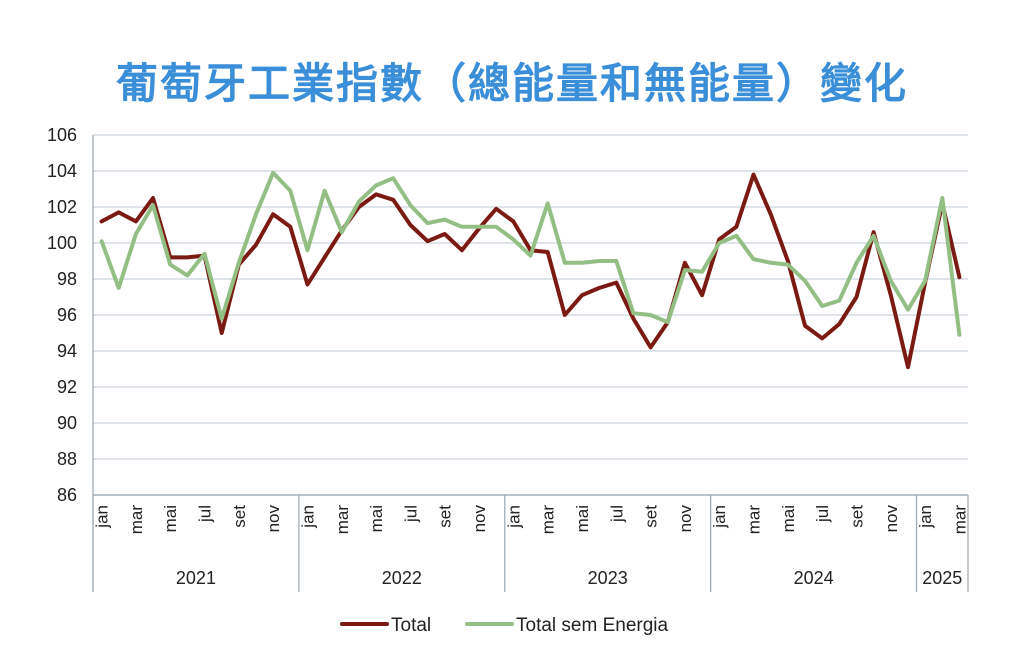  Describe the element at coordinates (67, 495) in the screenshot. I see `y-tick-label: 86` at that location.